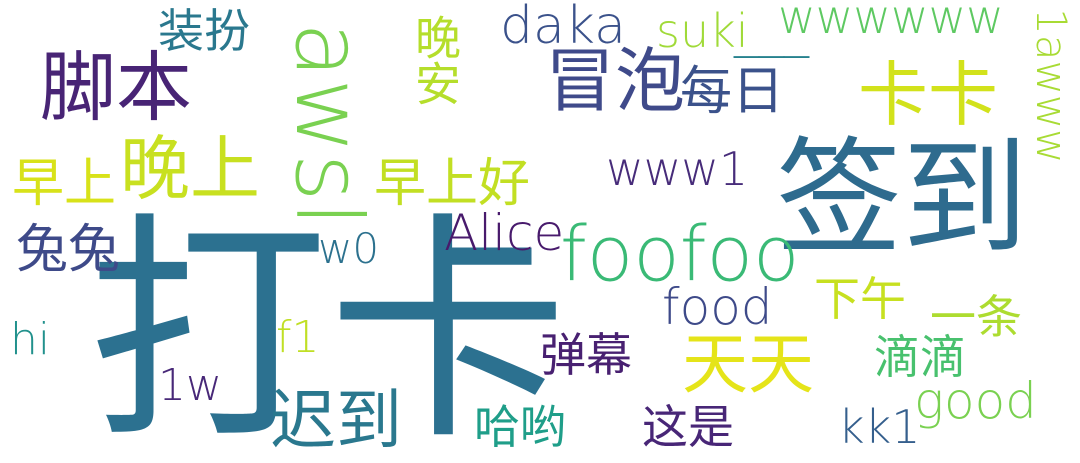  I want to click on word-hi: hi, so click(30, 339).